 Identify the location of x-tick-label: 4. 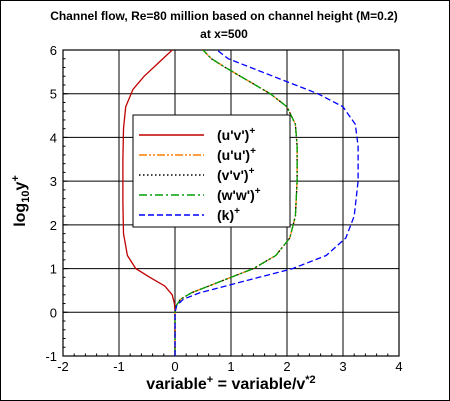
(398, 366).